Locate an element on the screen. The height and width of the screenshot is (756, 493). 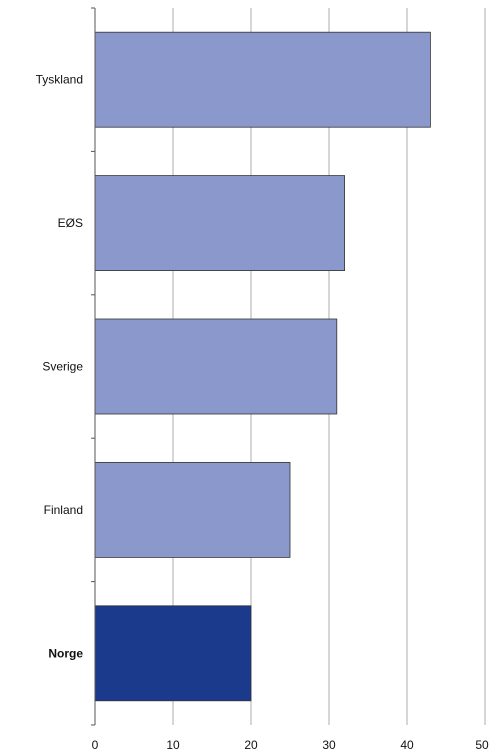
x-tick-label: 30 is located at coordinates (329, 745).